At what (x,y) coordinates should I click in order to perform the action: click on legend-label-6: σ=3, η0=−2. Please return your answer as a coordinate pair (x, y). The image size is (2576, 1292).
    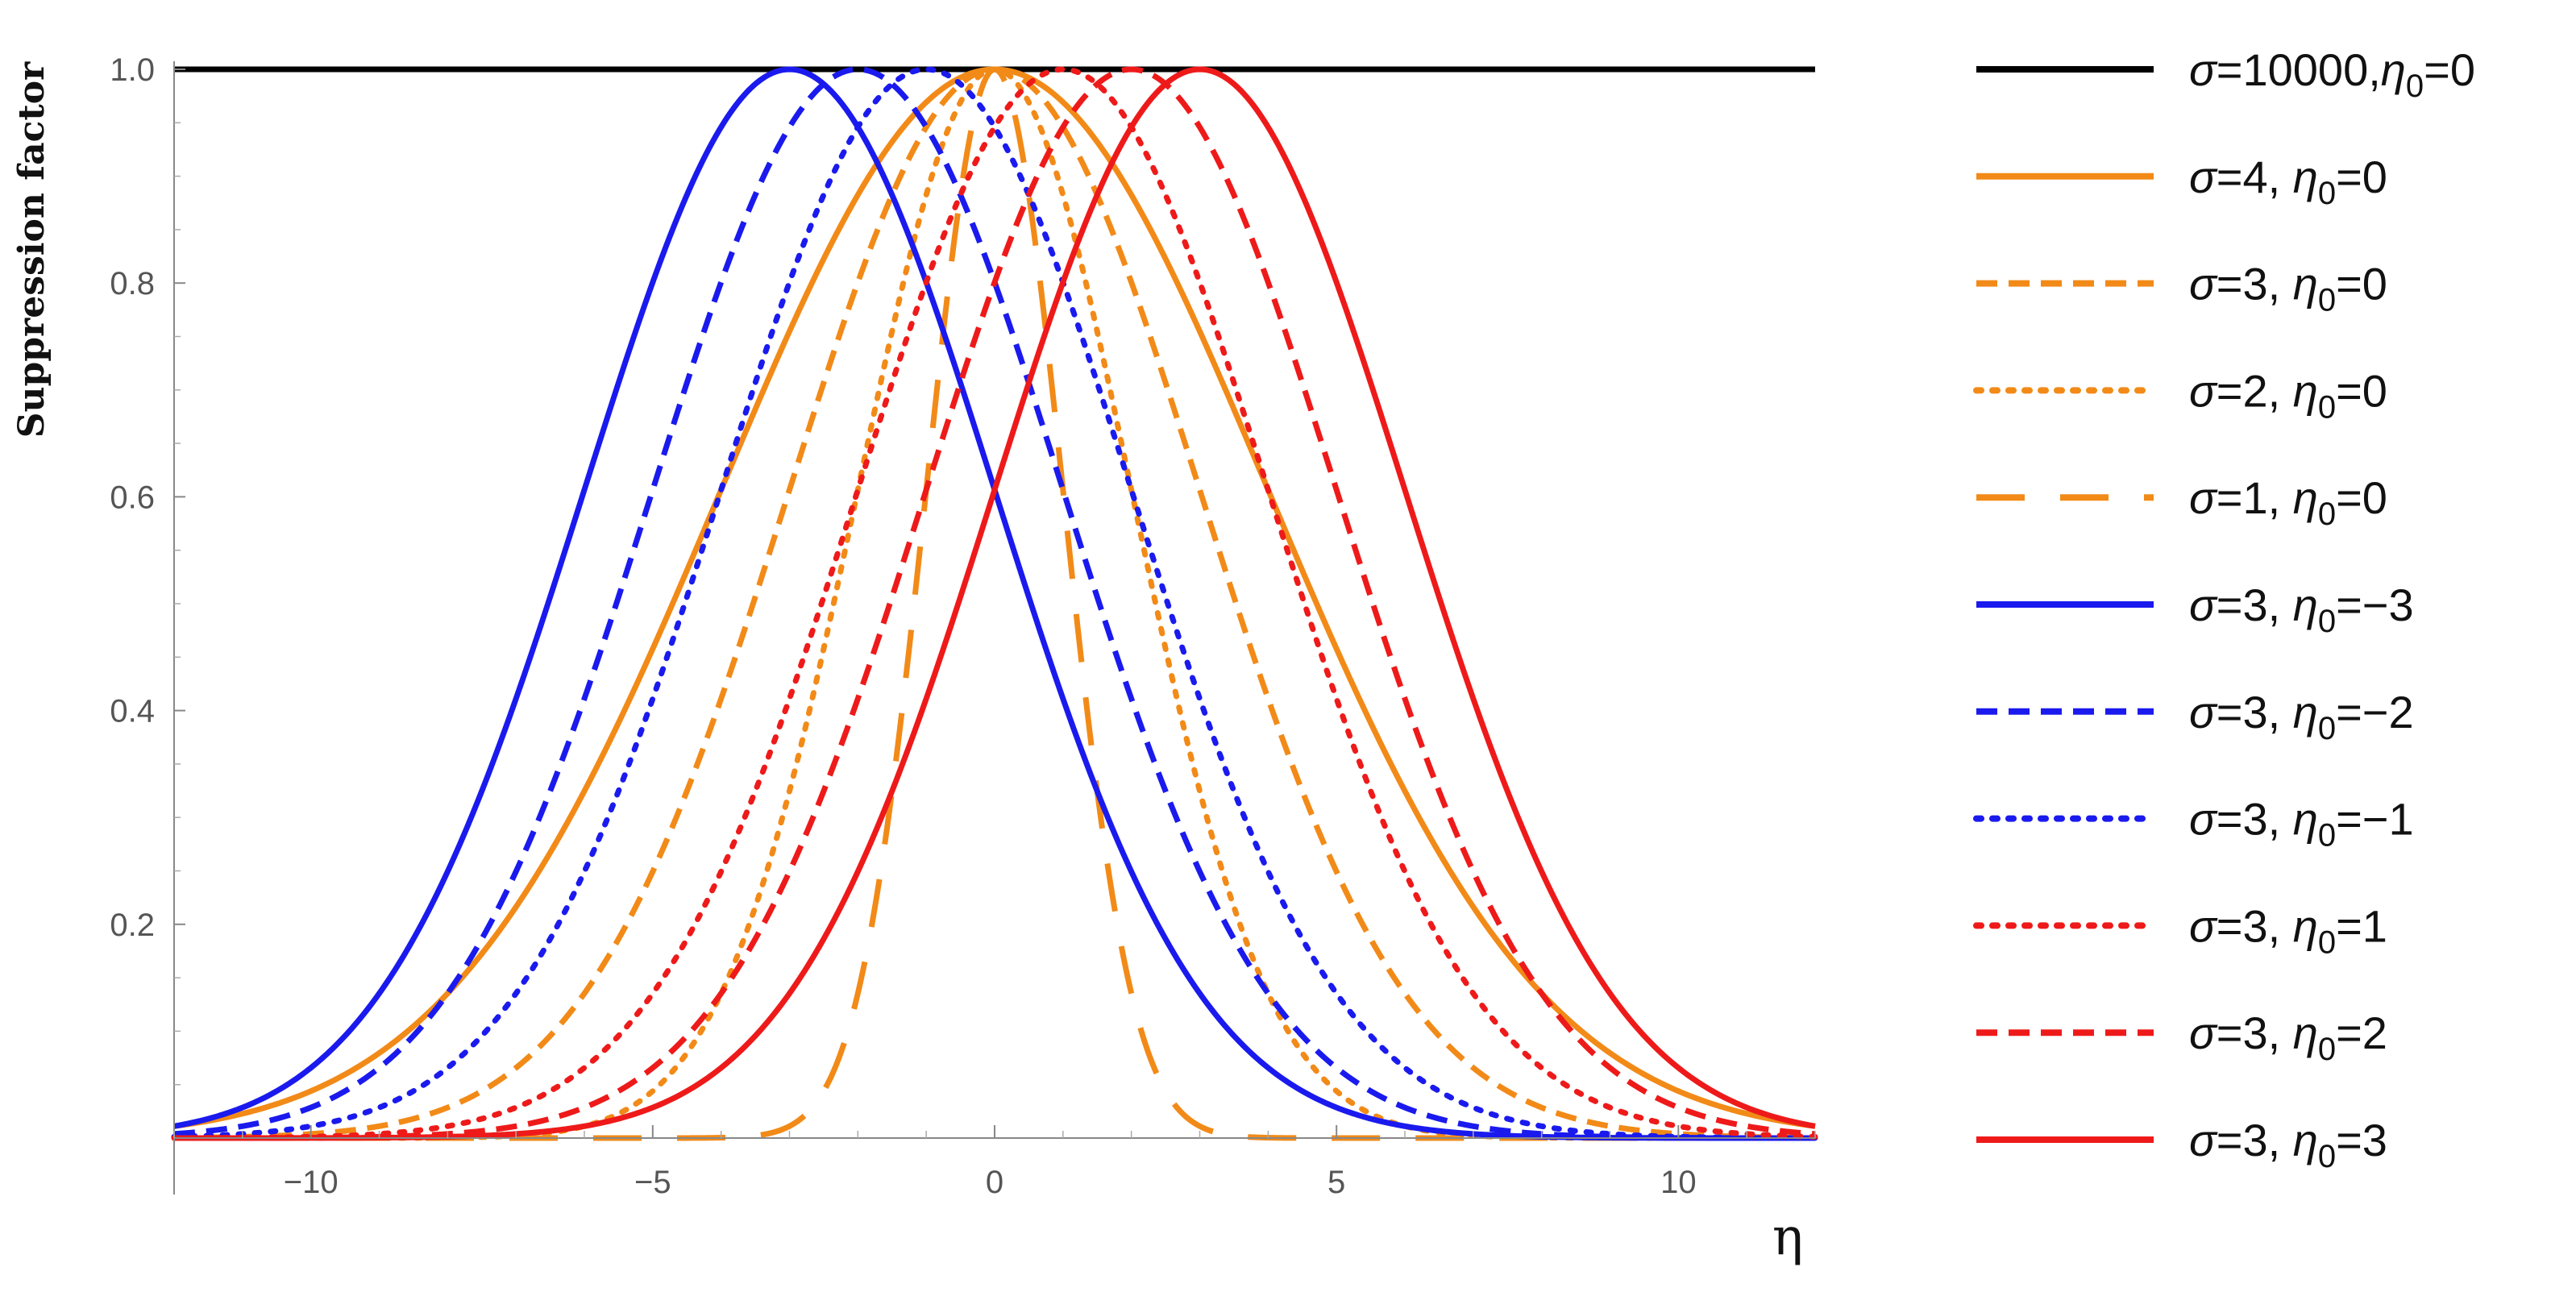
    Looking at the image, I should click on (2301, 716).